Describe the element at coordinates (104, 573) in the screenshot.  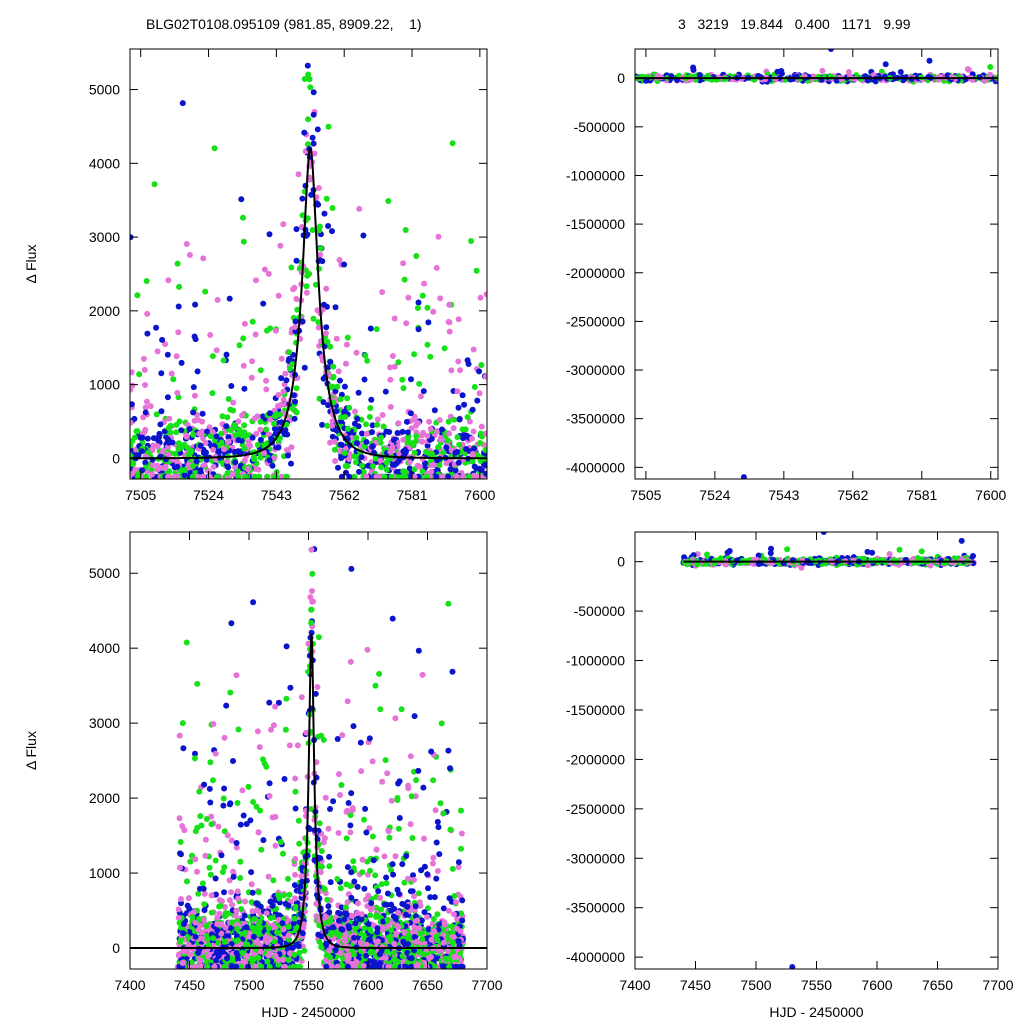
I see `y-tick-label: 5000` at that location.